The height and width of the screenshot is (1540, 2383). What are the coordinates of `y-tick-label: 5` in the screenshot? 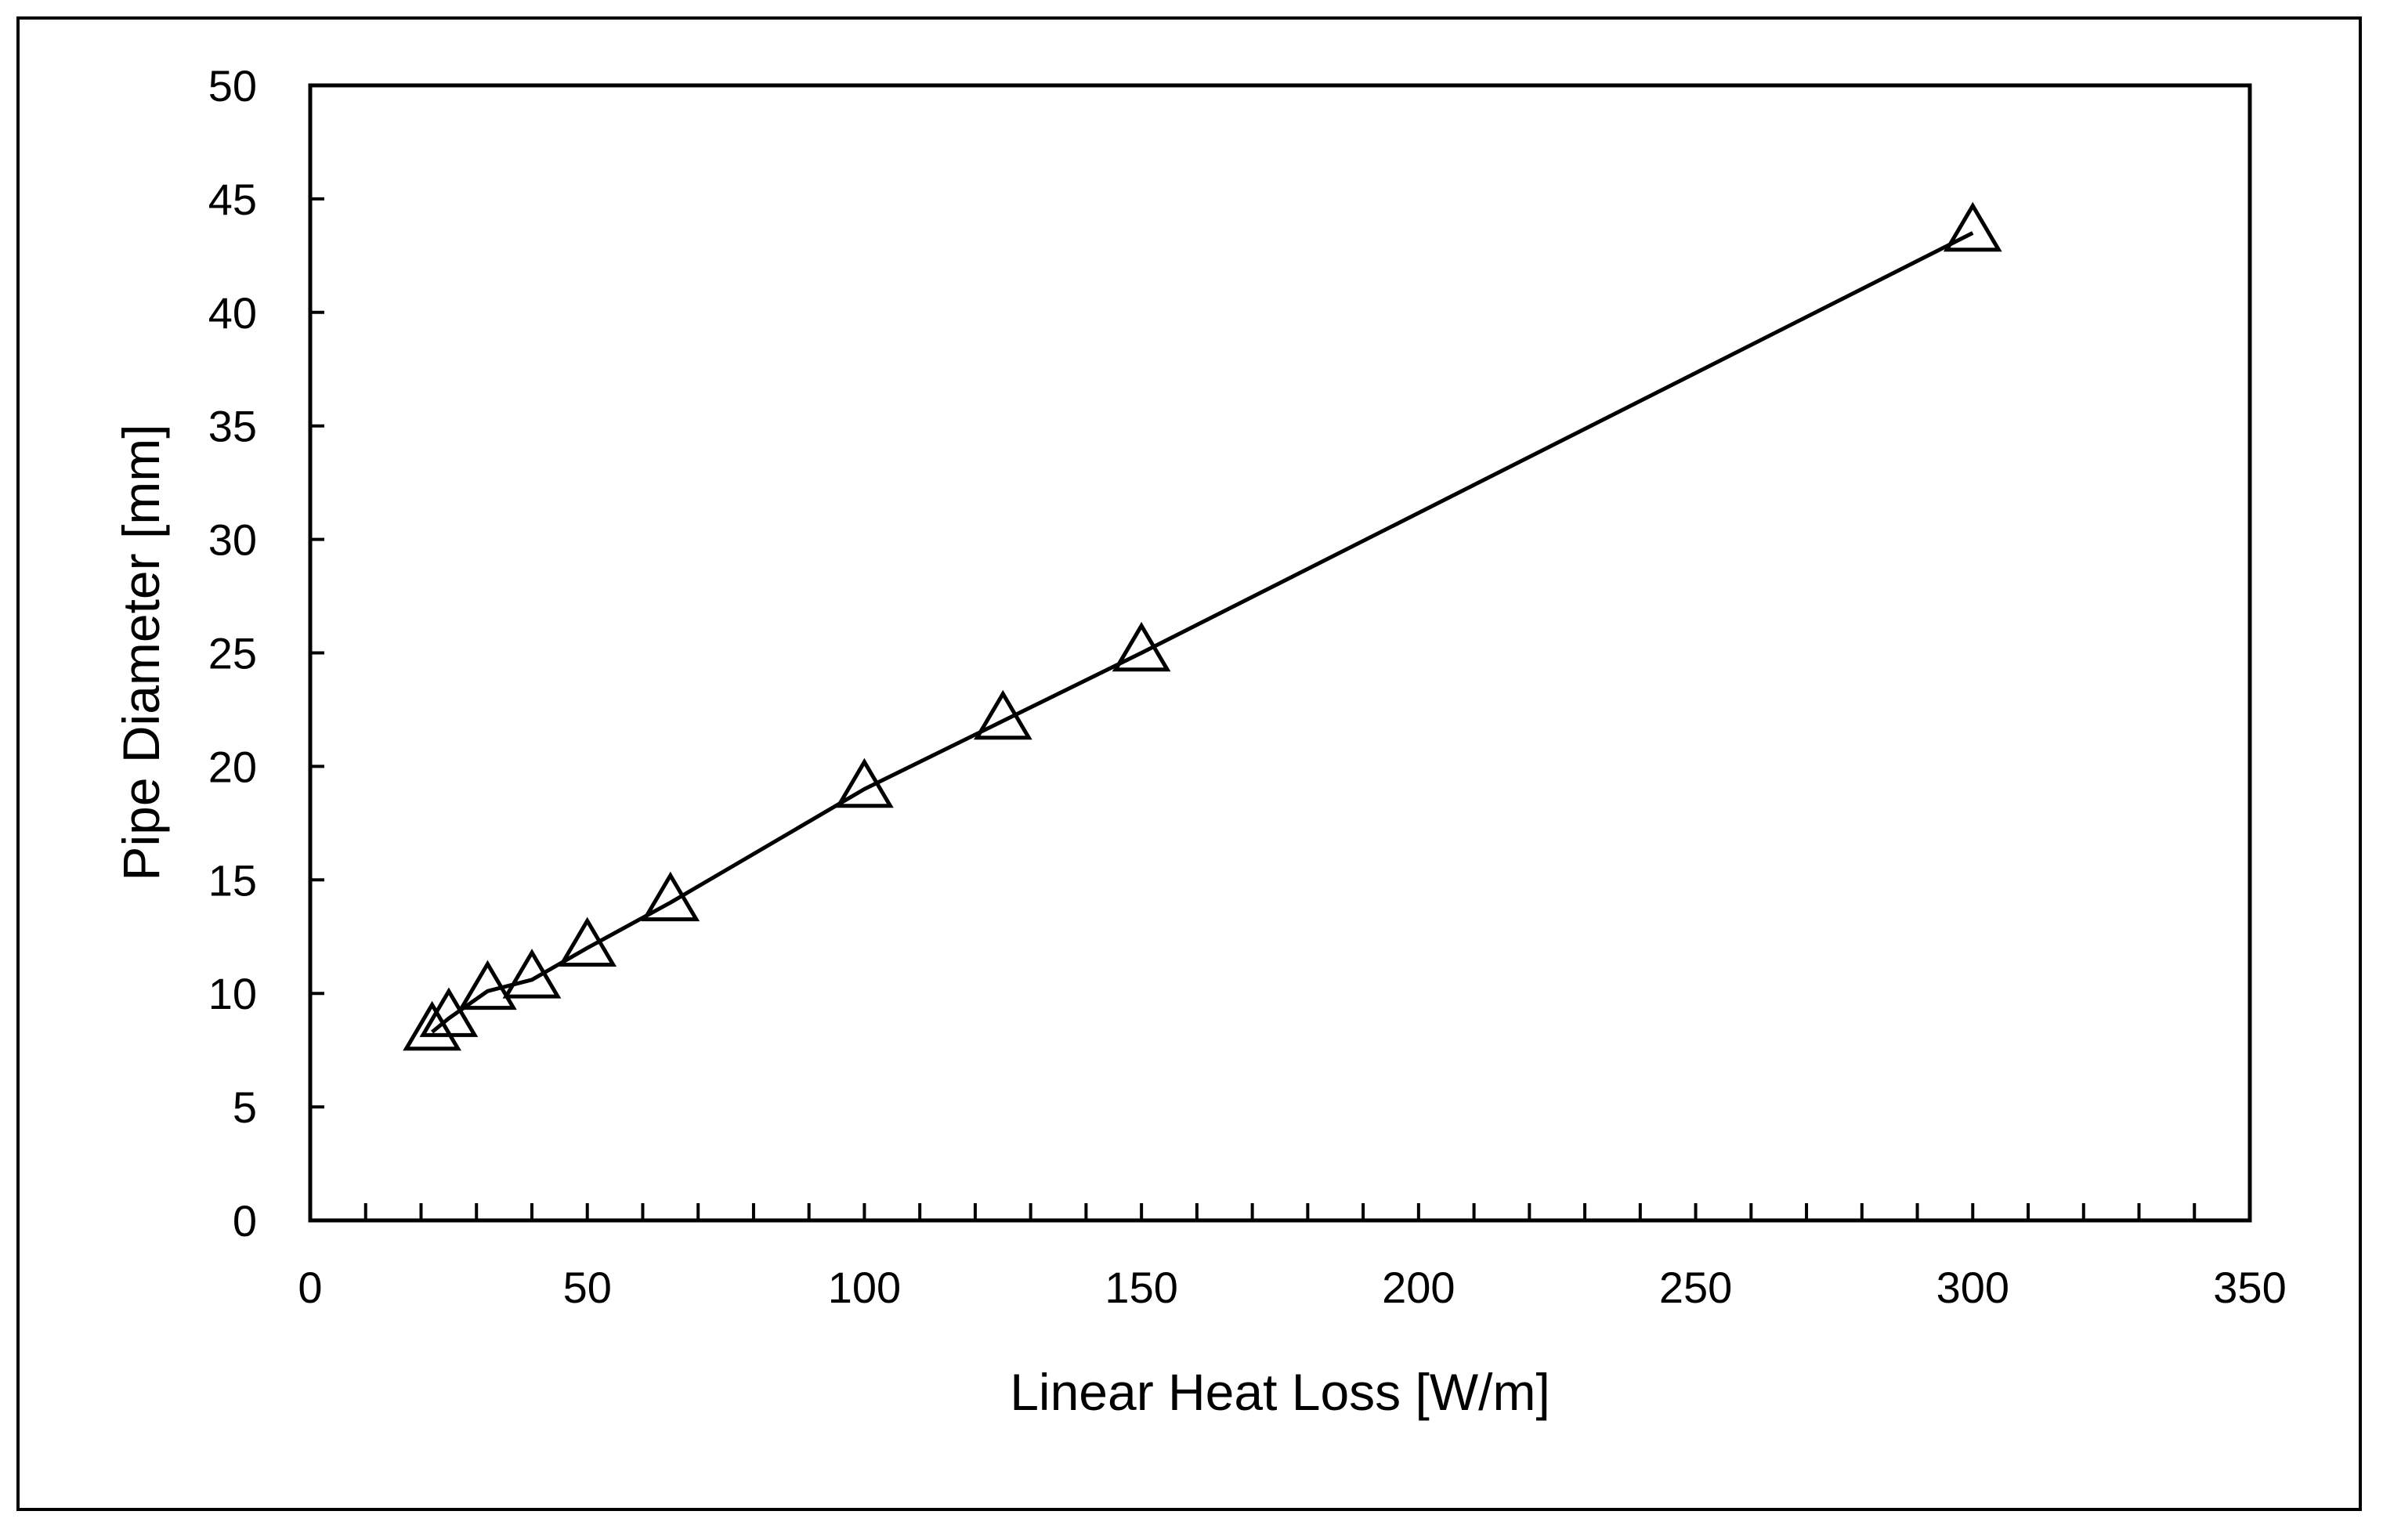 It's located at (245, 1107).